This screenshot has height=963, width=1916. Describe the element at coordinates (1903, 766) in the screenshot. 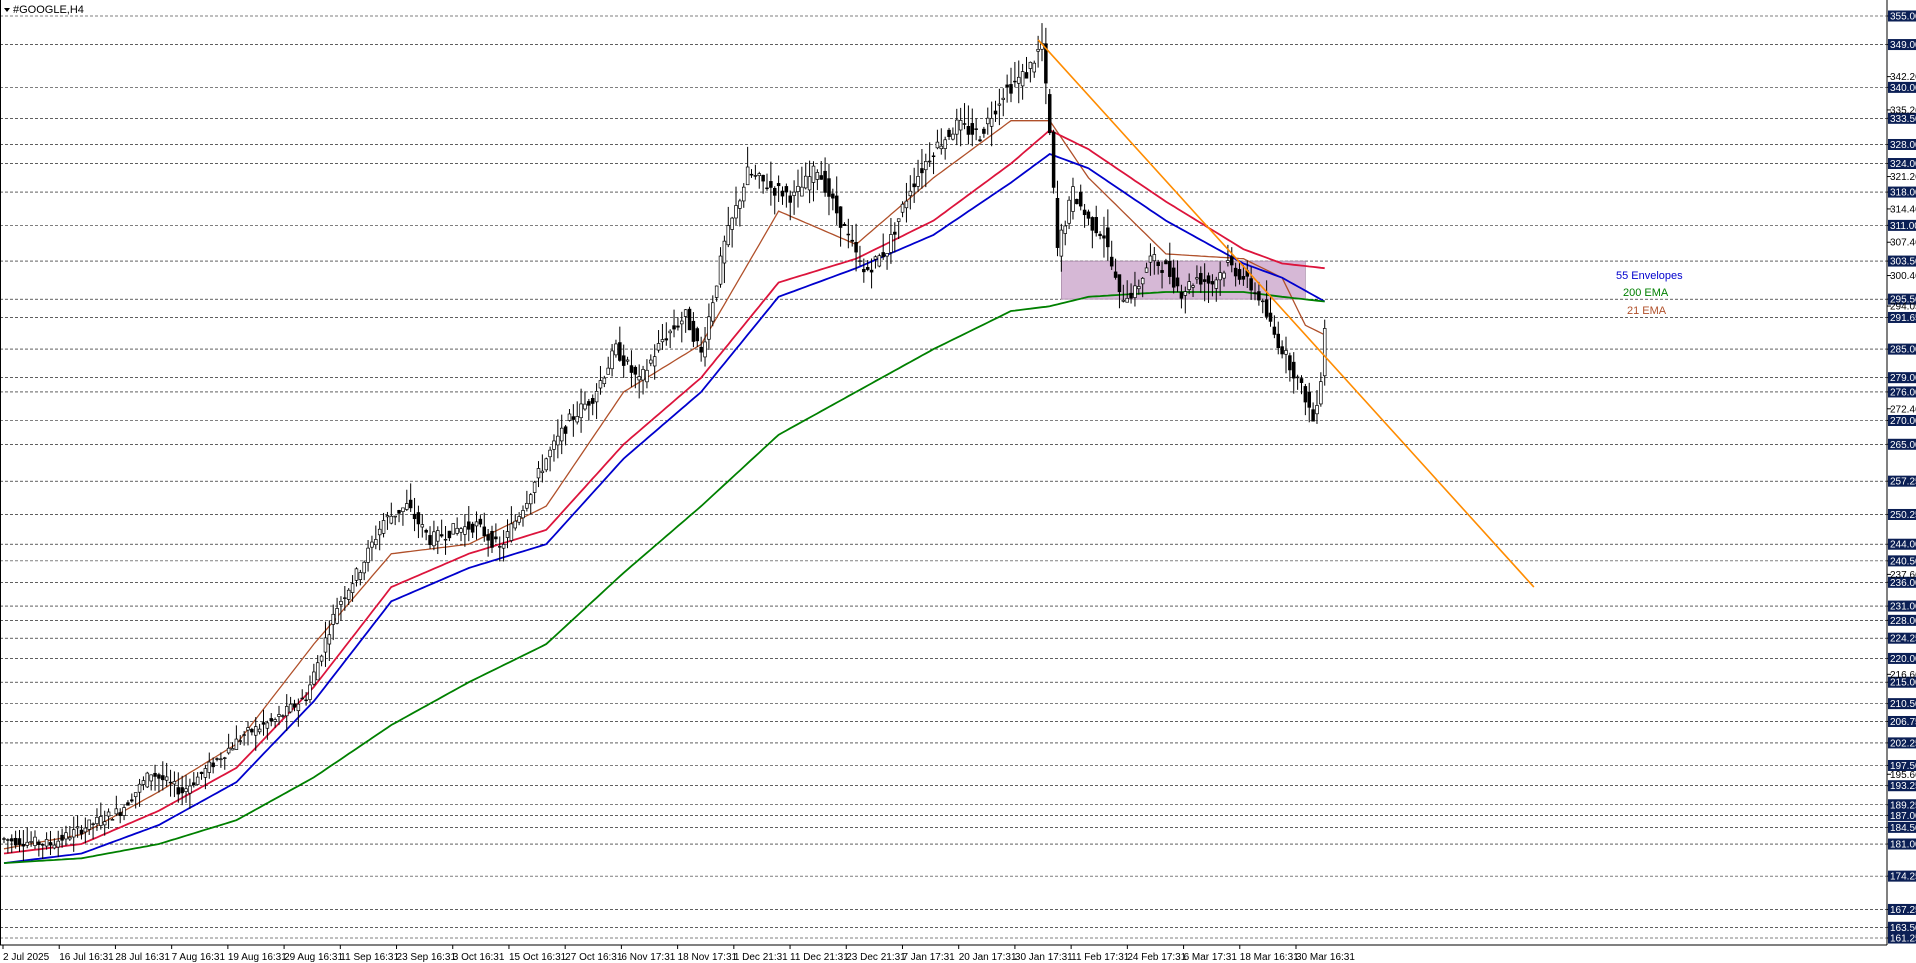

I see `price-level-label: 197.50` at that location.